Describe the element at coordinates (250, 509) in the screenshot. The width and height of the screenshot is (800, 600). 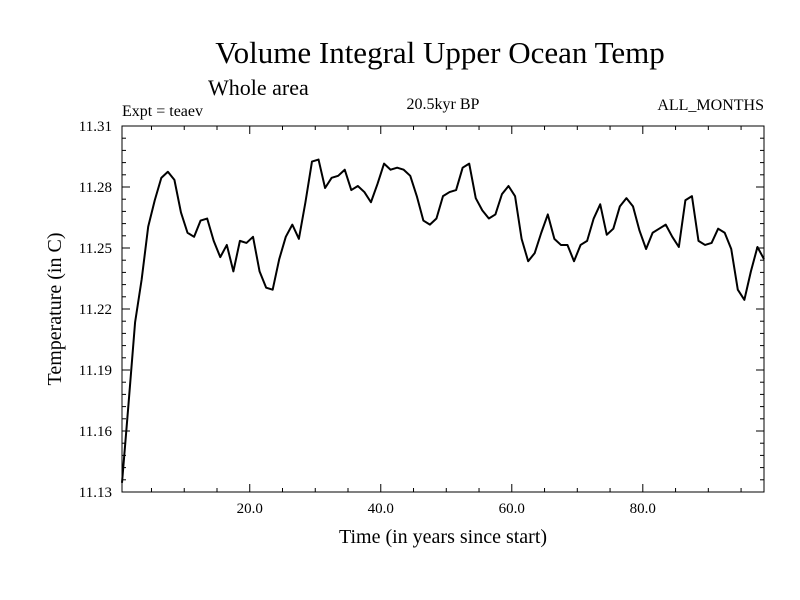
I see `x-tick-label: 20.0` at that location.